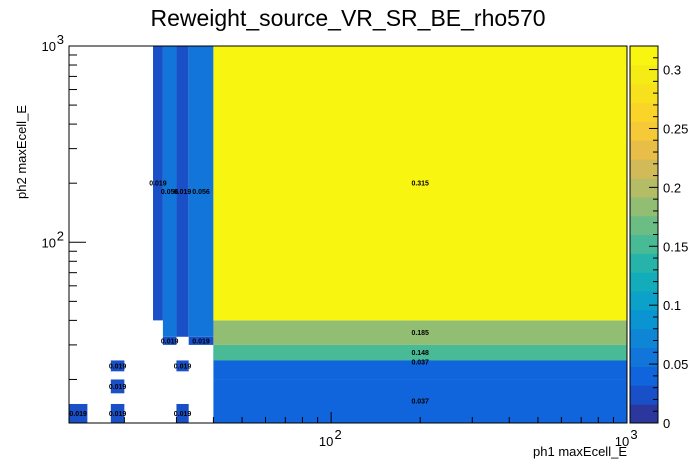 The image size is (696, 472). Describe the element at coordinates (672, 70) in the screenshot. I see `colorbar-tick-label: 0.3` at that location.